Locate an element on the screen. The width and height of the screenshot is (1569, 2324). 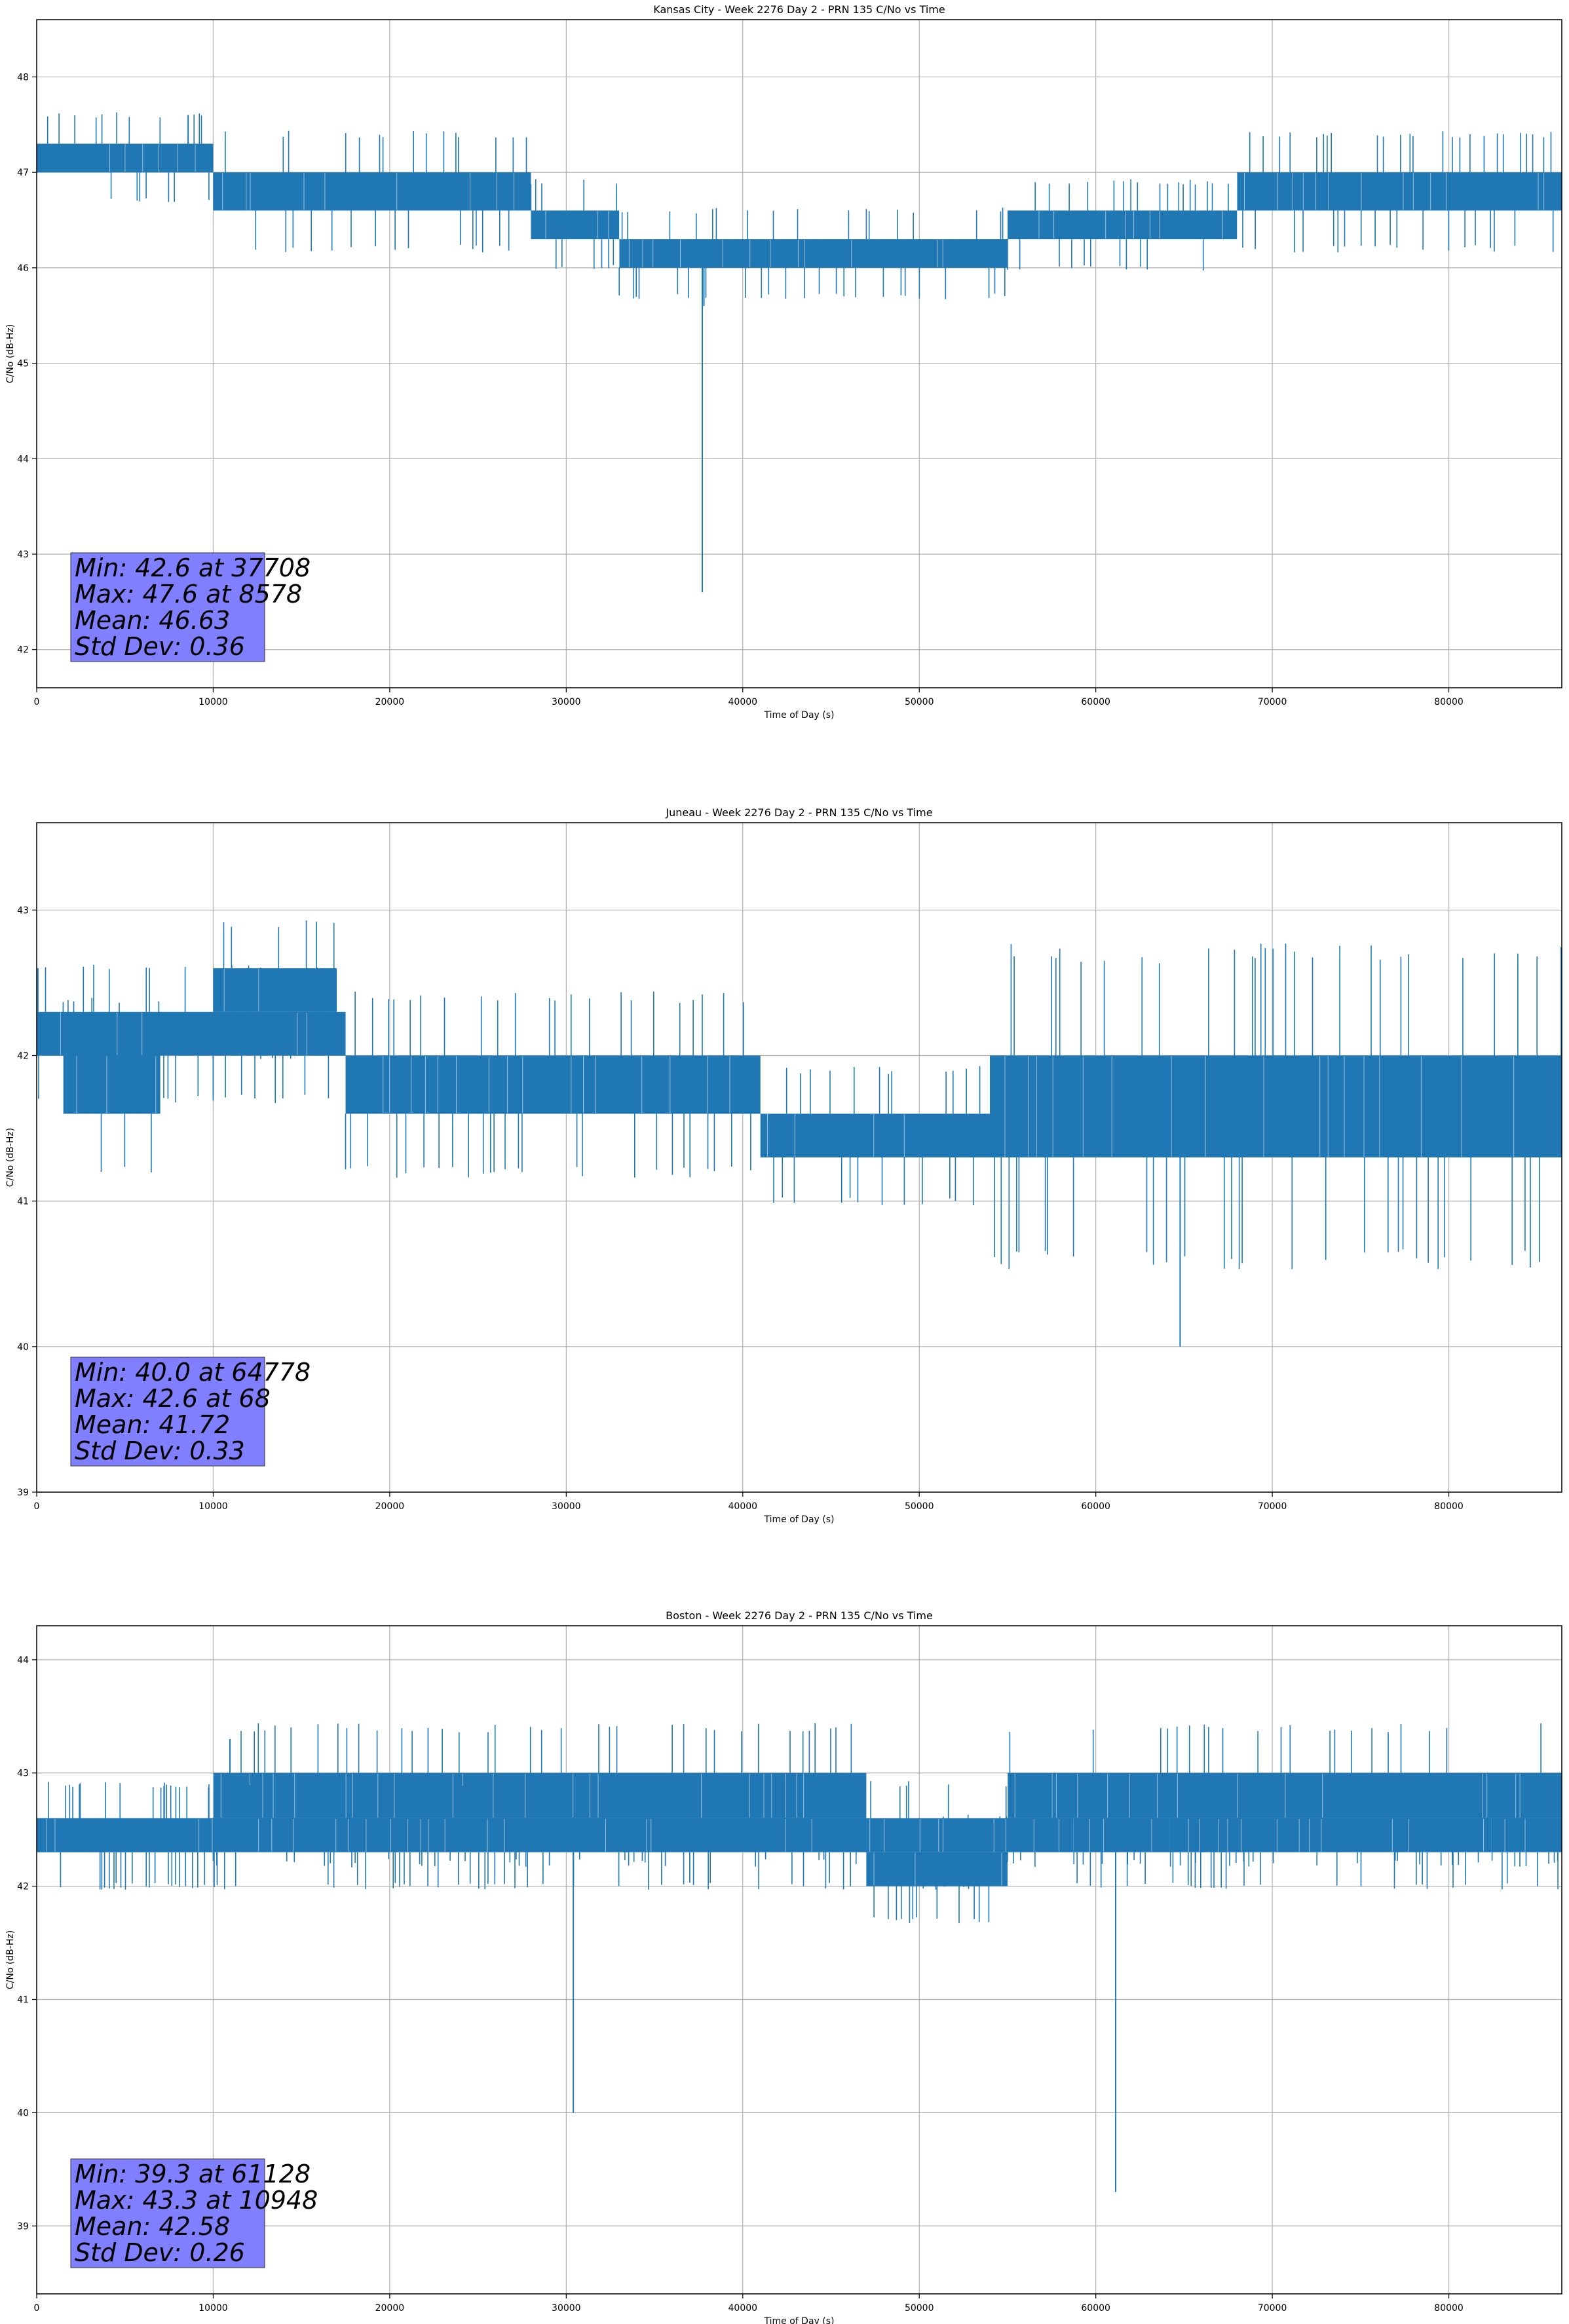
stats-std: Std Dev: 0.26 is located at coordinates (160, 2252).